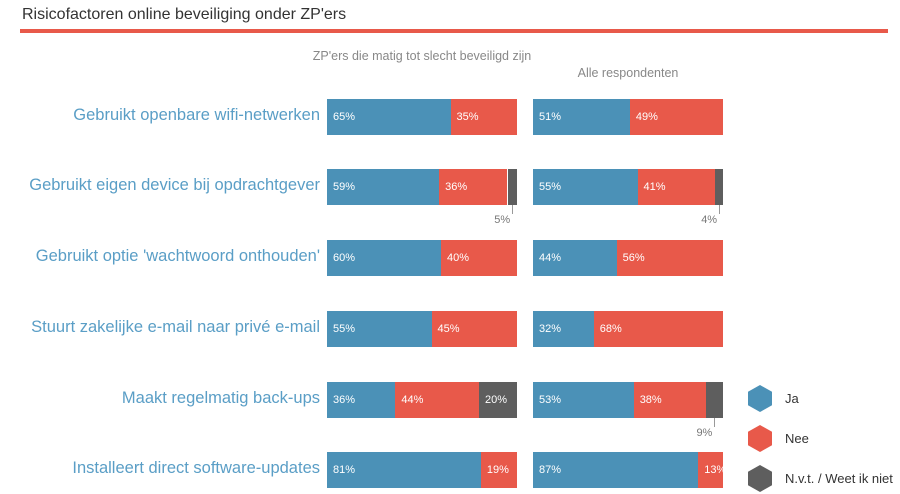  I want to click on legend-label: Ja, so click(792, 398).